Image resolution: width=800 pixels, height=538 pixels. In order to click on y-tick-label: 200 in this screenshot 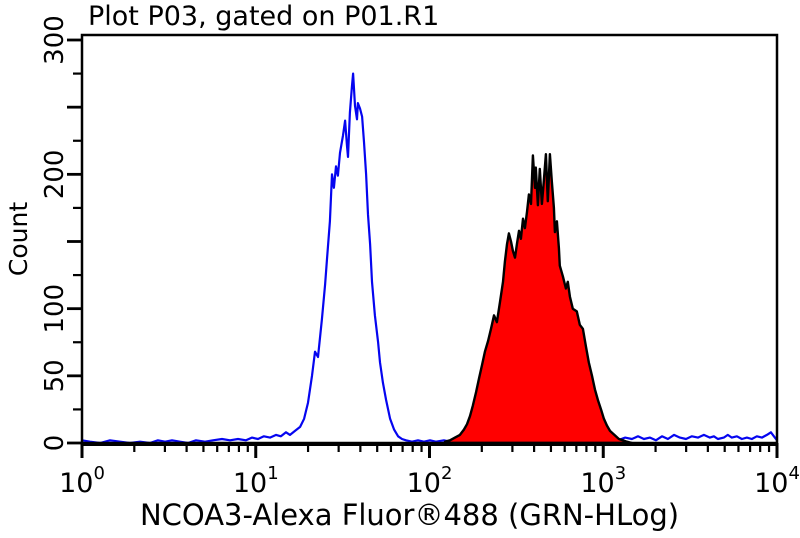, I will do `click(55, 175)`.